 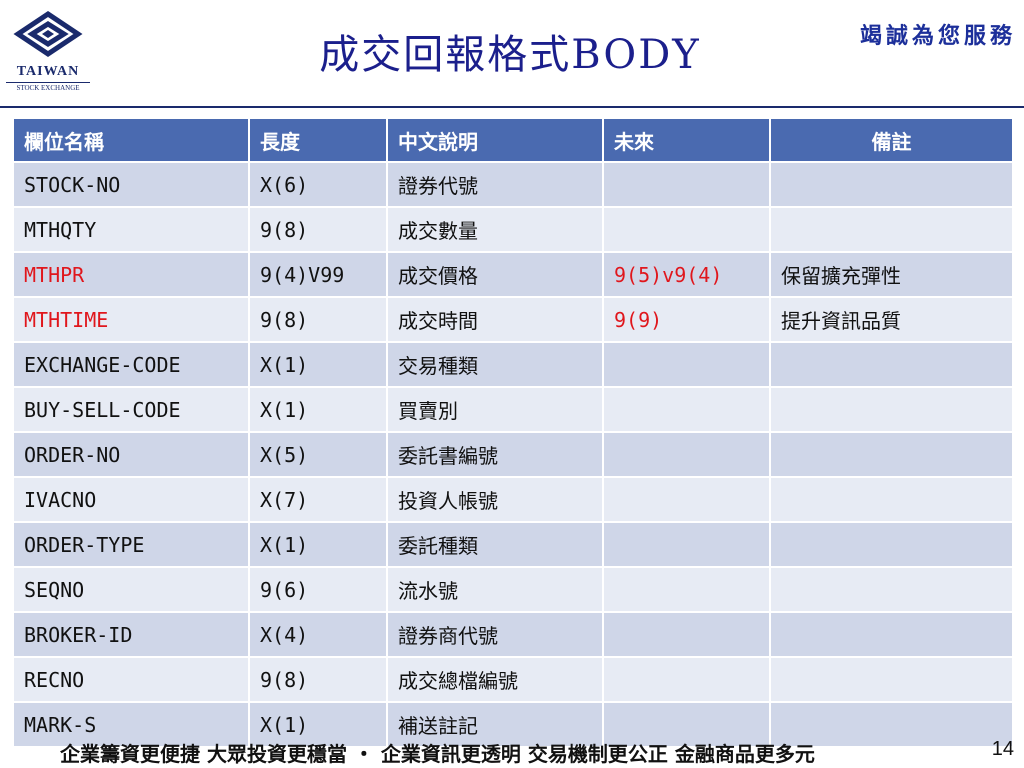 What do you see at coordinates (48, 71) in the screenshot?
I see `logo-wordmark: TAIWAN` at bounding box center [48, 71].